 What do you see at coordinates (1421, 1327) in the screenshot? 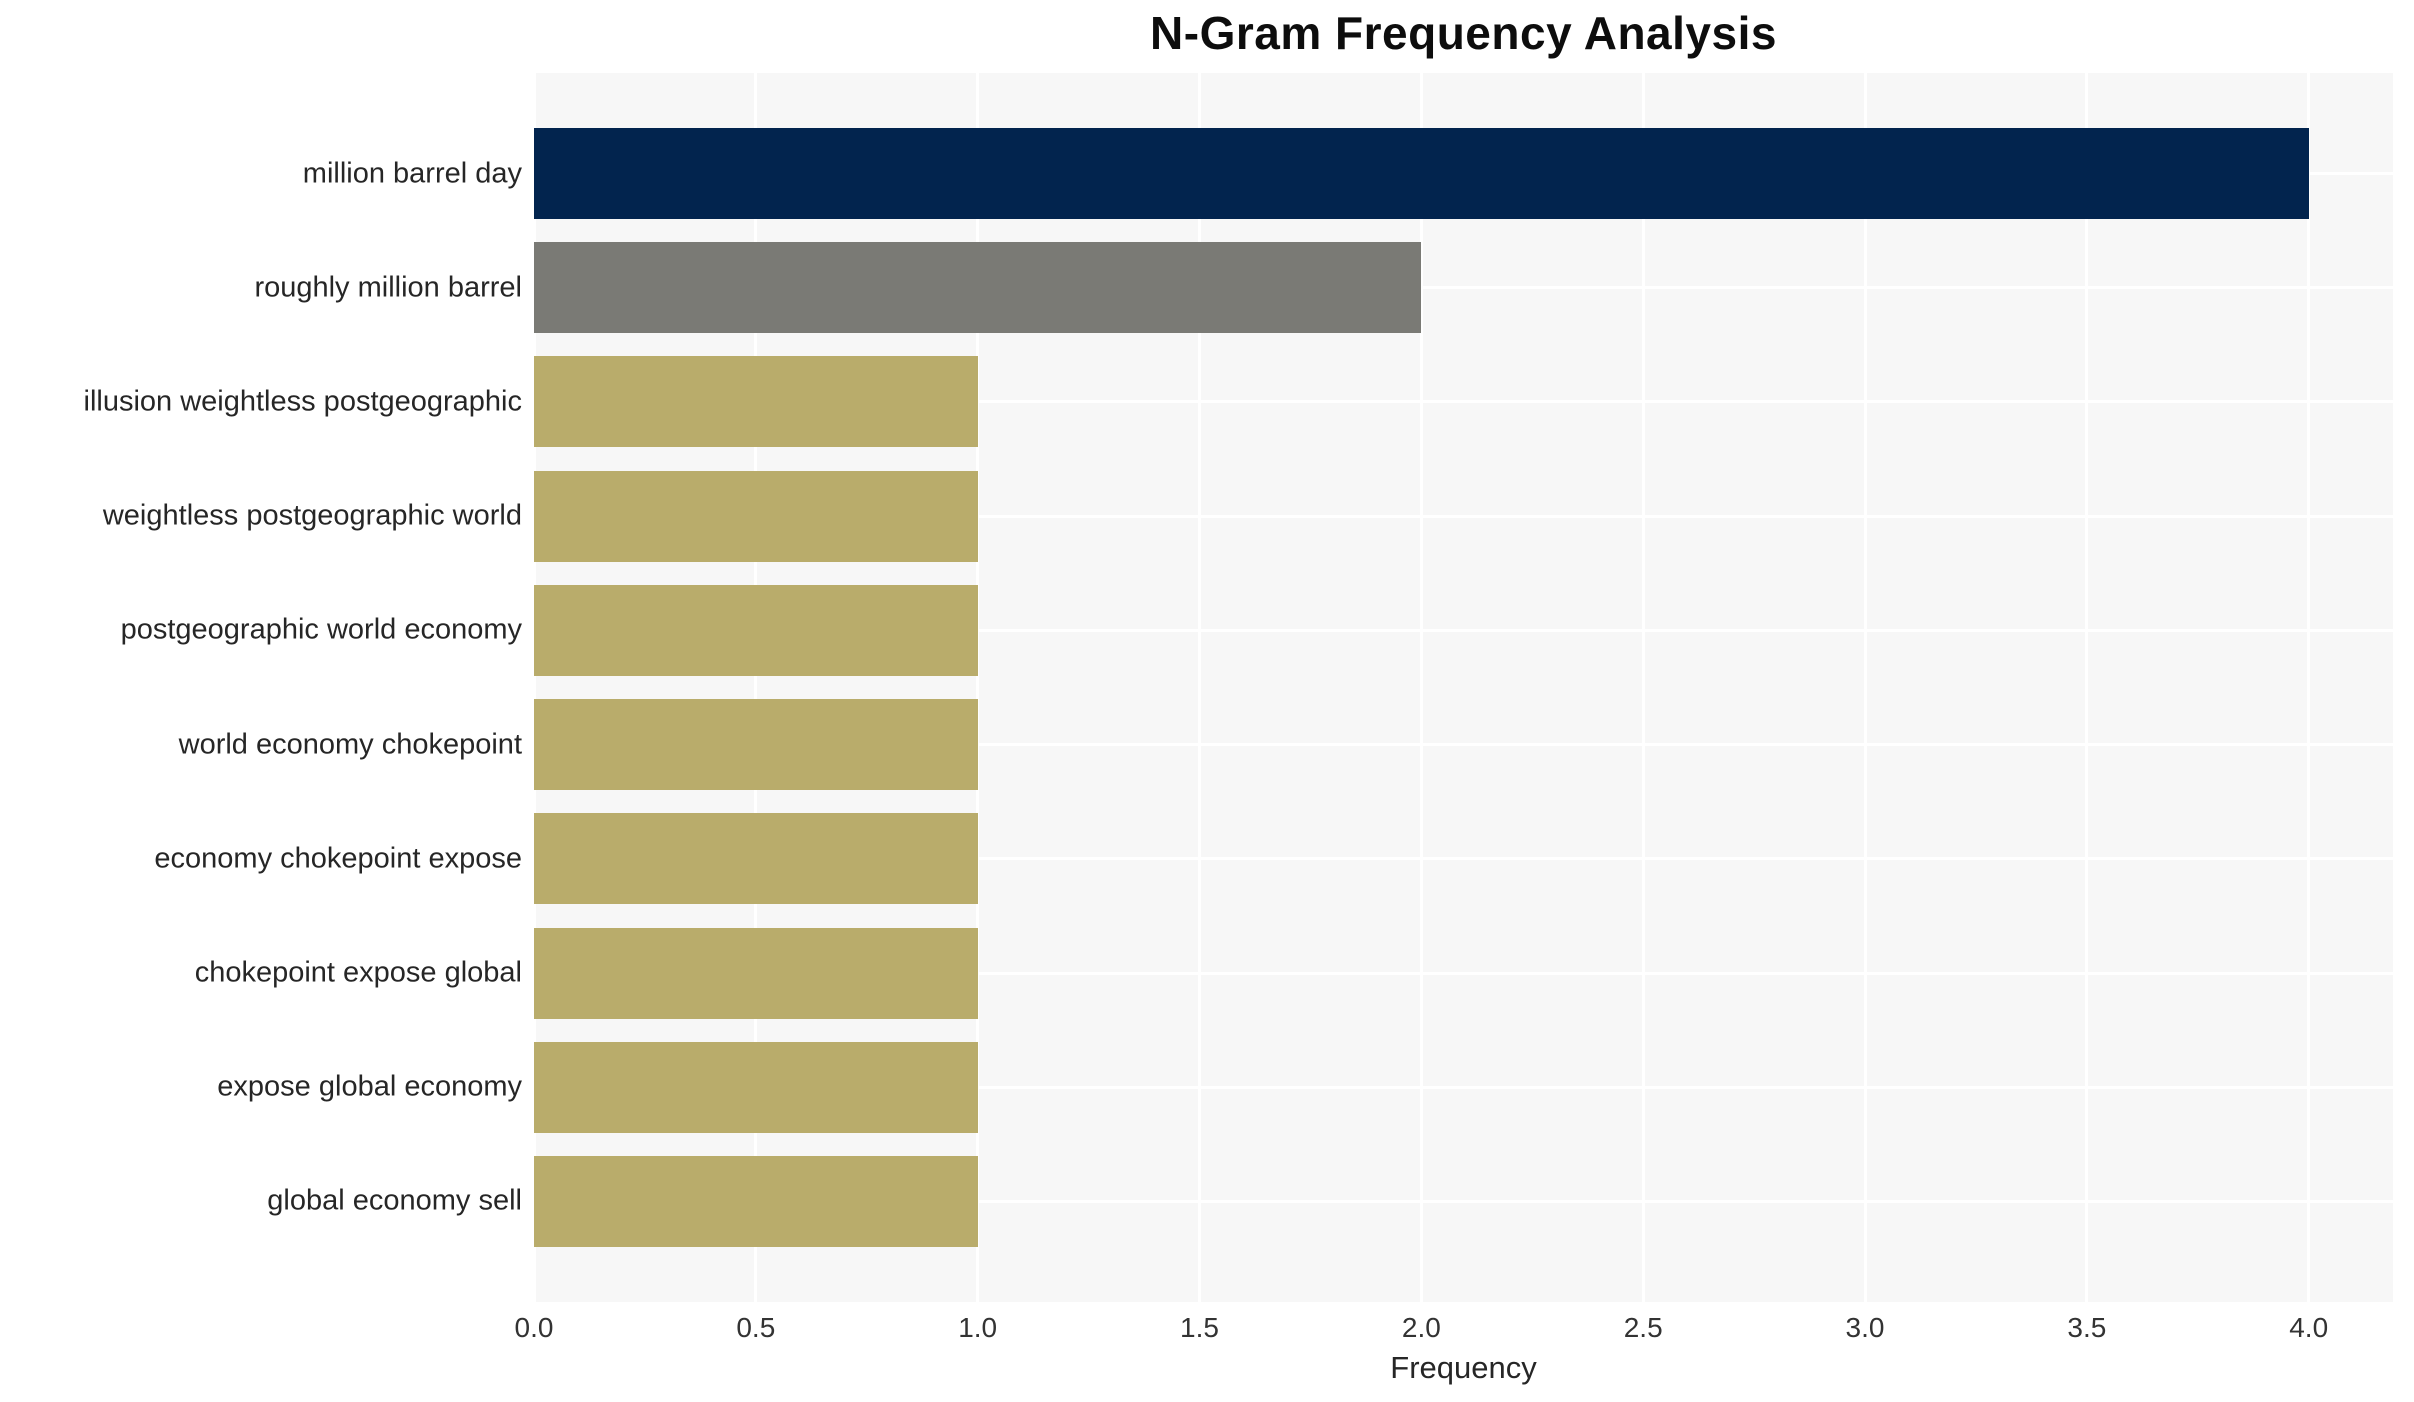
I see `x-tick-label: 2.0` at bounding box center [1421, 1327].